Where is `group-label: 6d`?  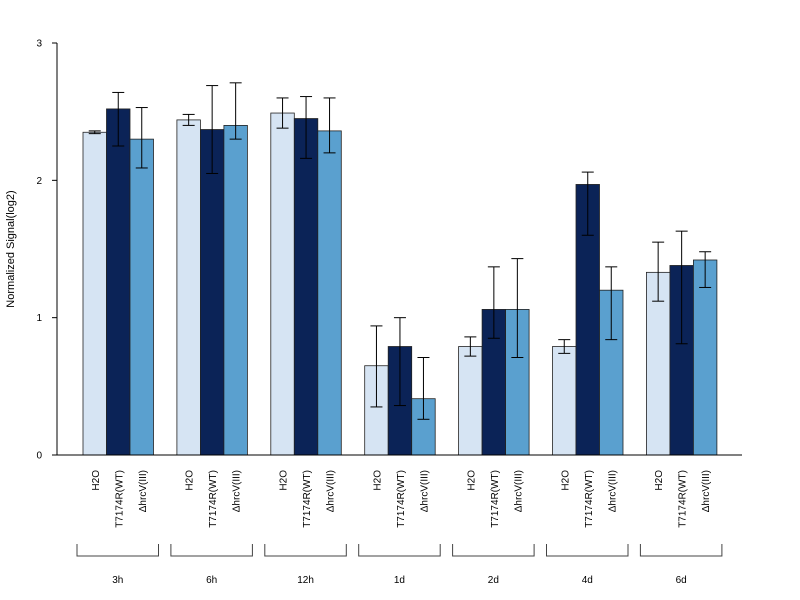 group-label: 6d is located at coordinates (681, 580).